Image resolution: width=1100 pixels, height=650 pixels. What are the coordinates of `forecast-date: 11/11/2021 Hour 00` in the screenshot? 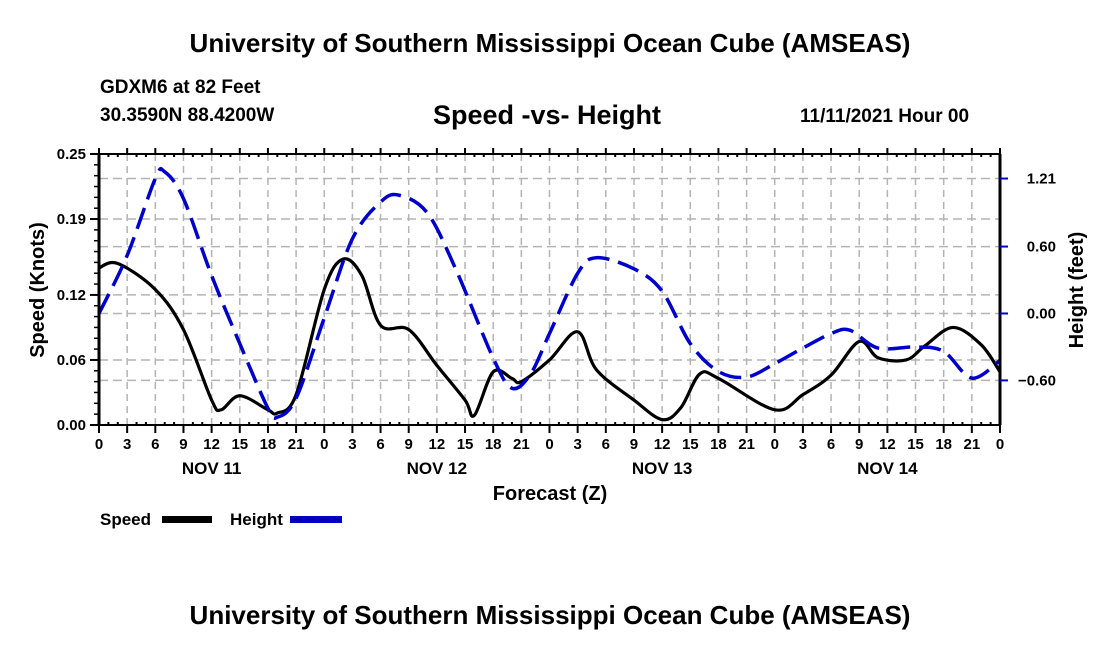 It's located at (885, 116).